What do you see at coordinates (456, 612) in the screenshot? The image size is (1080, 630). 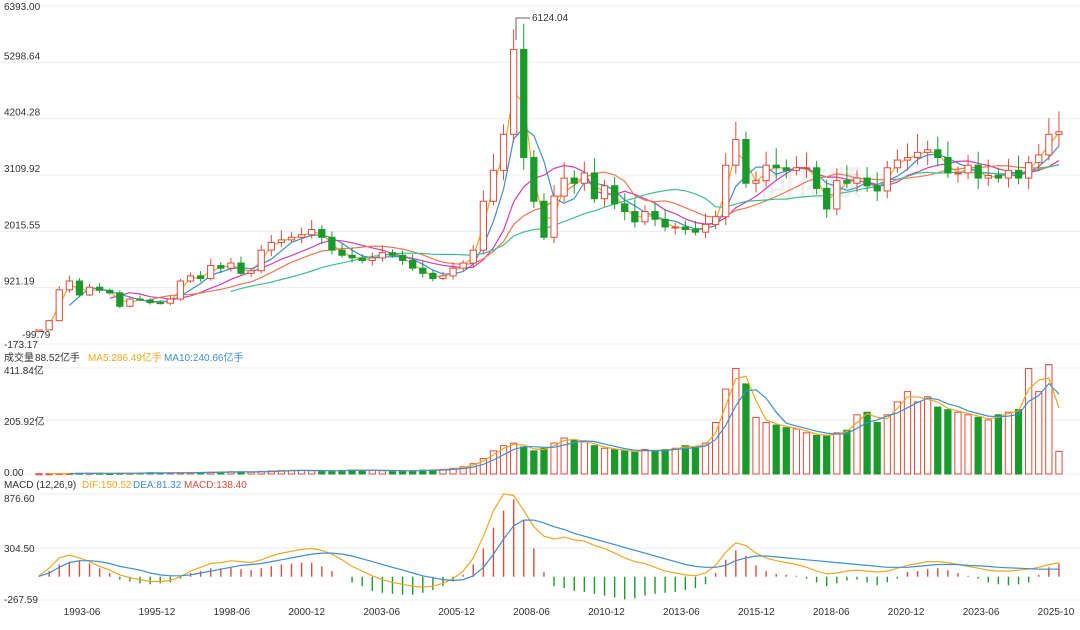 I see `x-tick-label: 2005-12` at bounding box center [456, 612].